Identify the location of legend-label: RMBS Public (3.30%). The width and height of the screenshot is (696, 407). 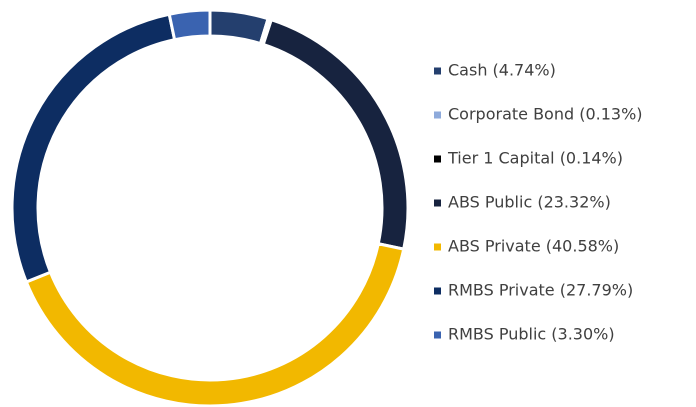
(531, 334).